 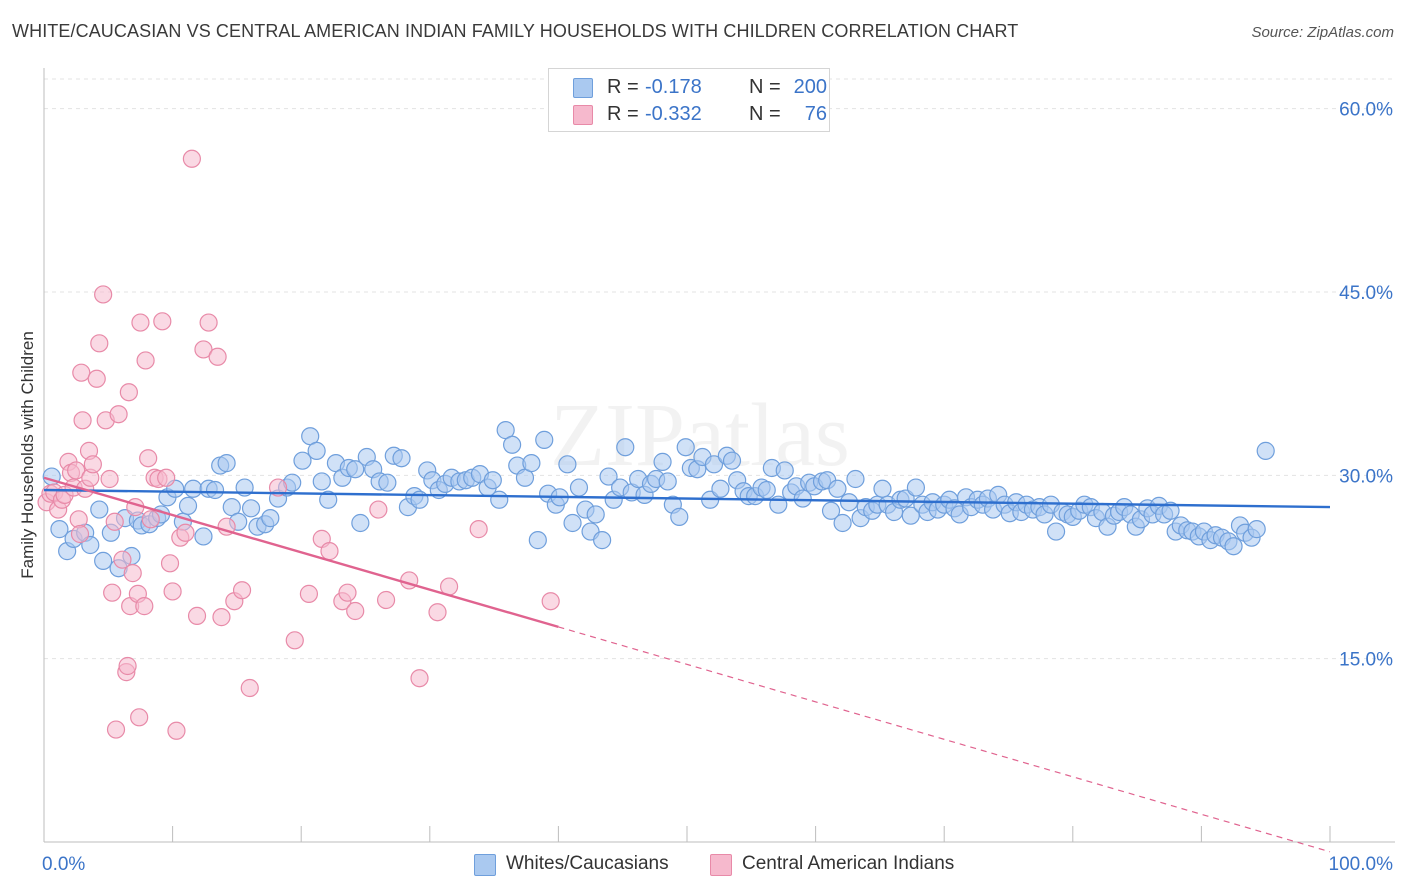 What do you see at coordinates (63, 864) in the screenshot?
I see `x-tick-label: 0.0%` at bounding box center [63, 864].